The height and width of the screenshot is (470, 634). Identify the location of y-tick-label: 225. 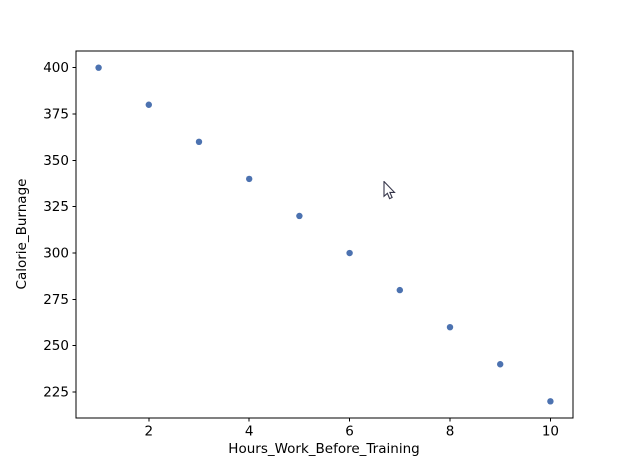
(56, 393).